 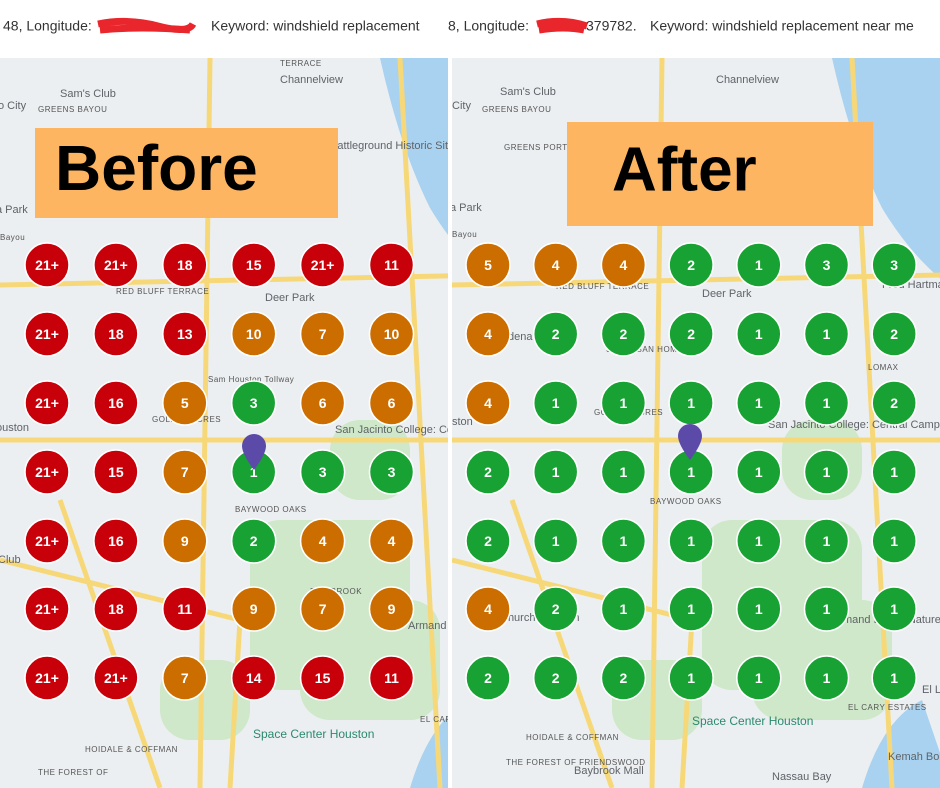 What do you see at coordinates (147, 25) in the screenshot?
I see `redaction` at bounding box center [147, 25].